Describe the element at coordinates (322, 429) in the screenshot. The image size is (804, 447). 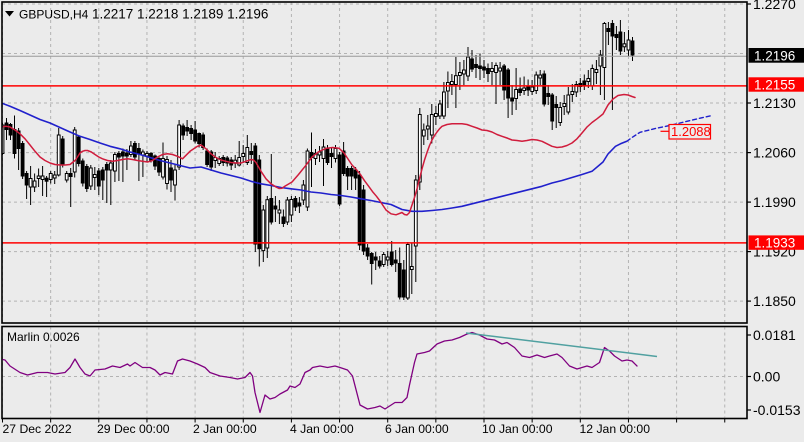
I see `svg-text: 4 Jan 00:00` at that location.